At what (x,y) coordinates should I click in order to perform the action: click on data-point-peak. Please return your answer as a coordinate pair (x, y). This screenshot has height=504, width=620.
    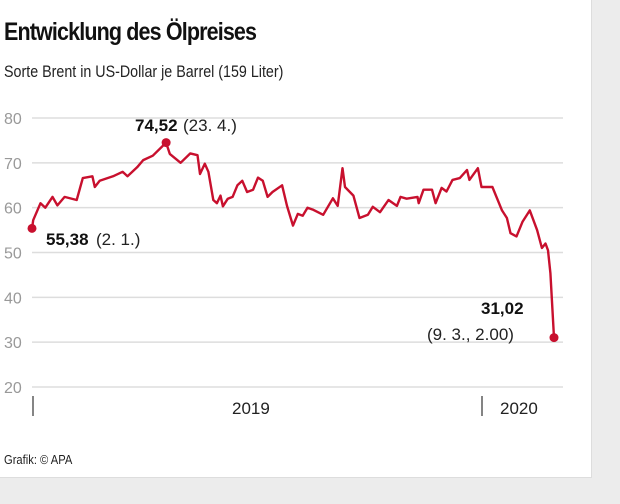
    Looking at the image, I should click on (166, 143).